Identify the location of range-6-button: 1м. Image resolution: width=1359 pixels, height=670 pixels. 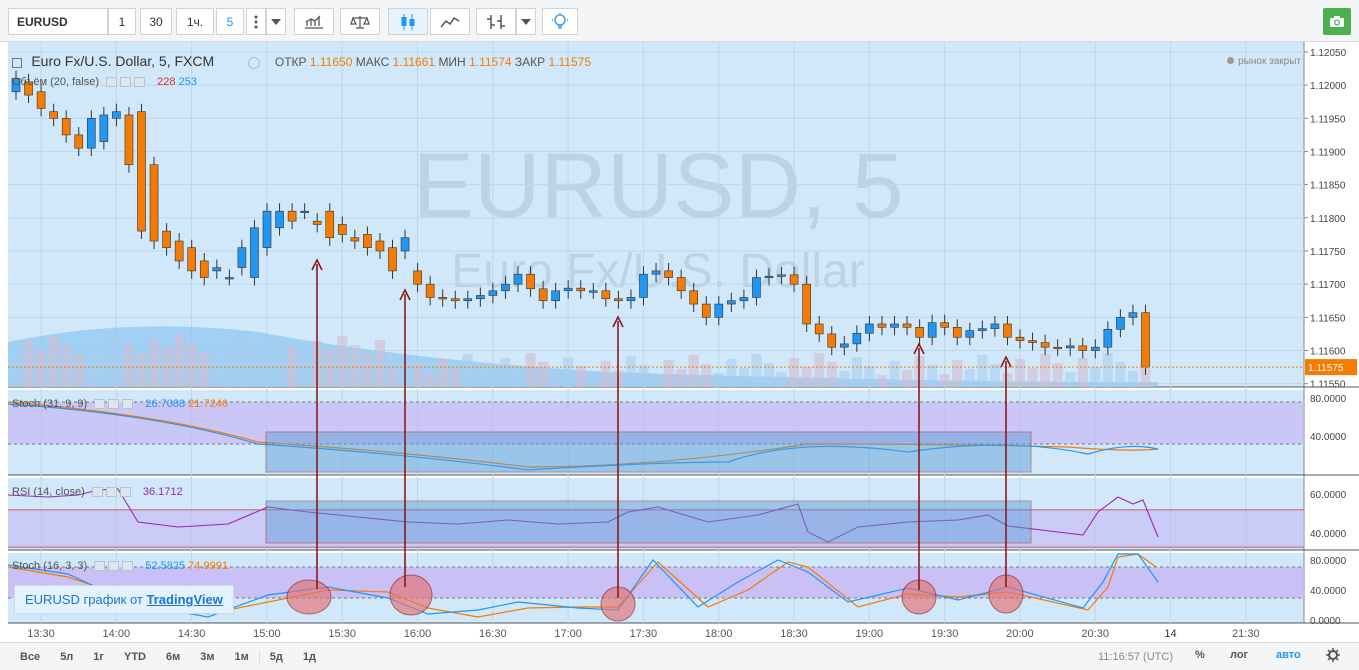
(241, 656).